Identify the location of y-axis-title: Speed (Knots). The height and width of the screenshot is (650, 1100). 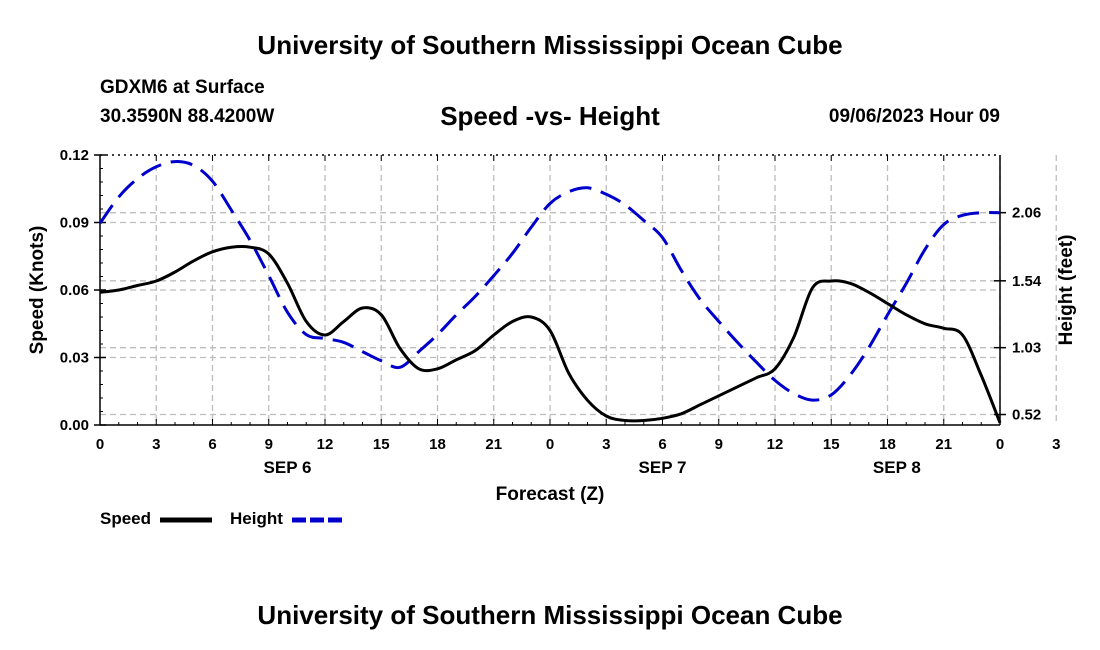
(37, 290).